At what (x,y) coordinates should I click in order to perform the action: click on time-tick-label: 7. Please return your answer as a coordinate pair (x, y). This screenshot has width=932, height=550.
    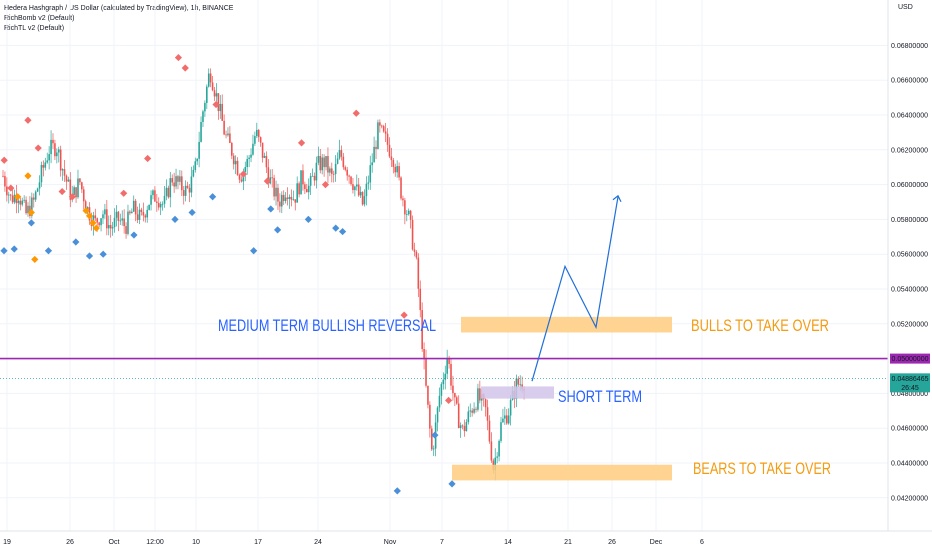
    Looking at the image, I should click on (442, 542).